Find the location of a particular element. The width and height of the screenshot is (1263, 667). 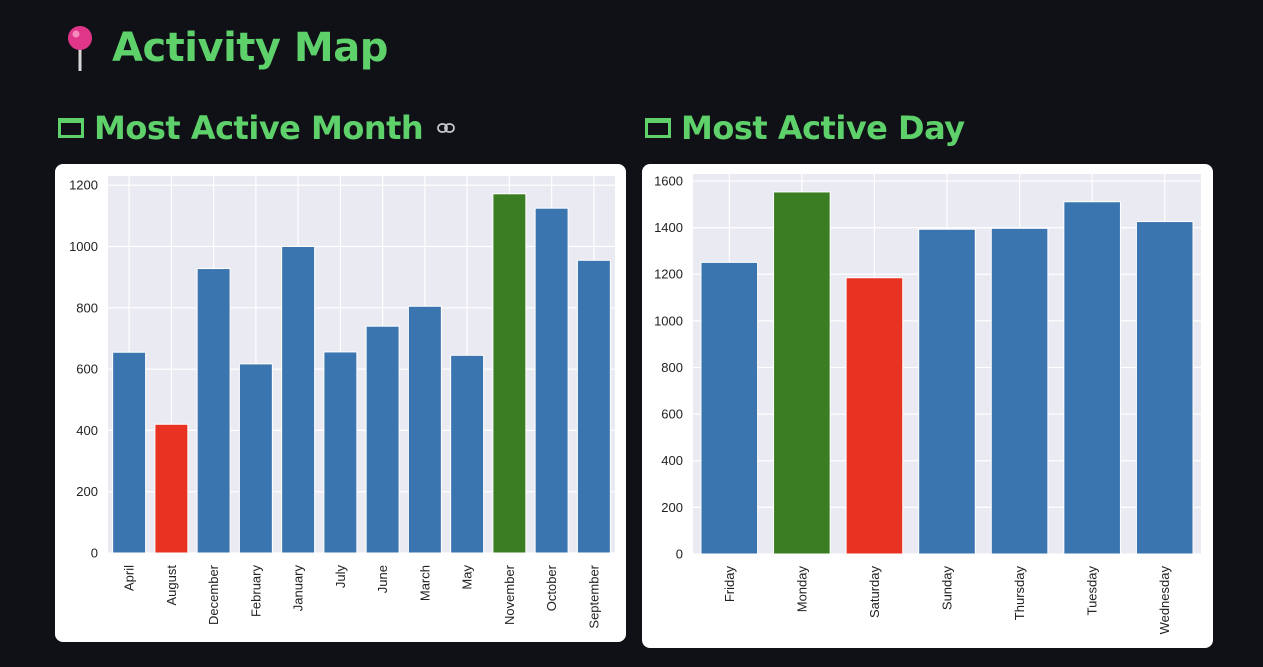

page-title: Activity Map is located at coordinates (227, 48).